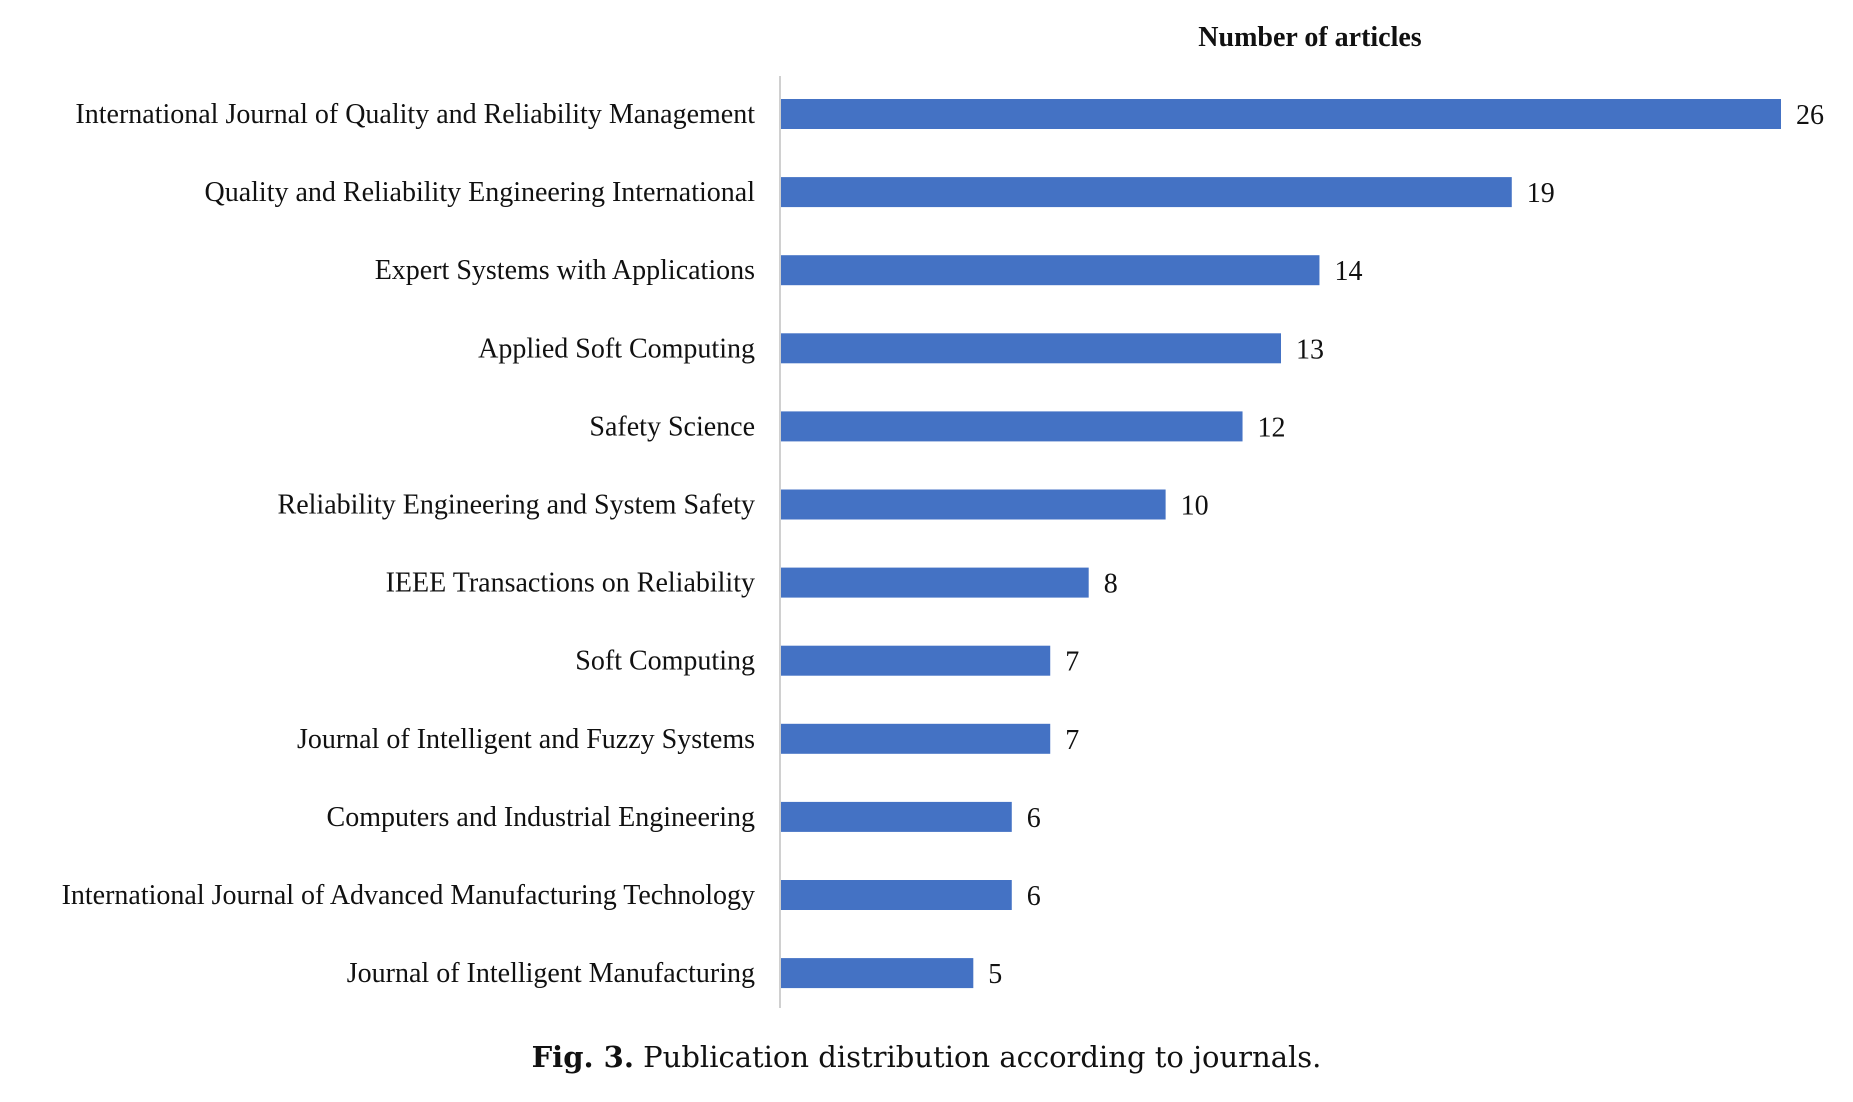 The image size is (1853, 1102). I want to click on value-label: 10, so click(1195, 506).